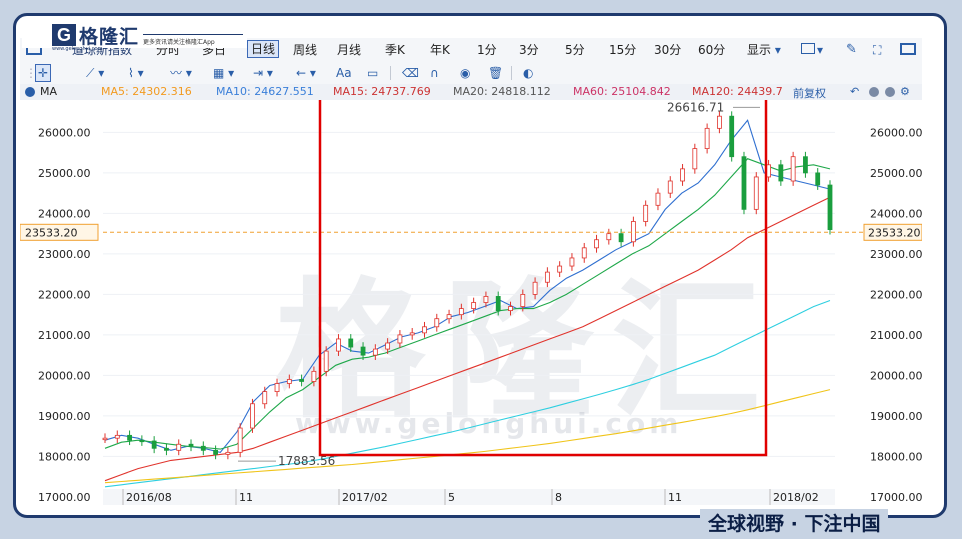 This screenshot has width=962, height=539. Describe the element at coordinates (440, 50) in the screenshot. I see `tab-period-6: 年K` at that location.